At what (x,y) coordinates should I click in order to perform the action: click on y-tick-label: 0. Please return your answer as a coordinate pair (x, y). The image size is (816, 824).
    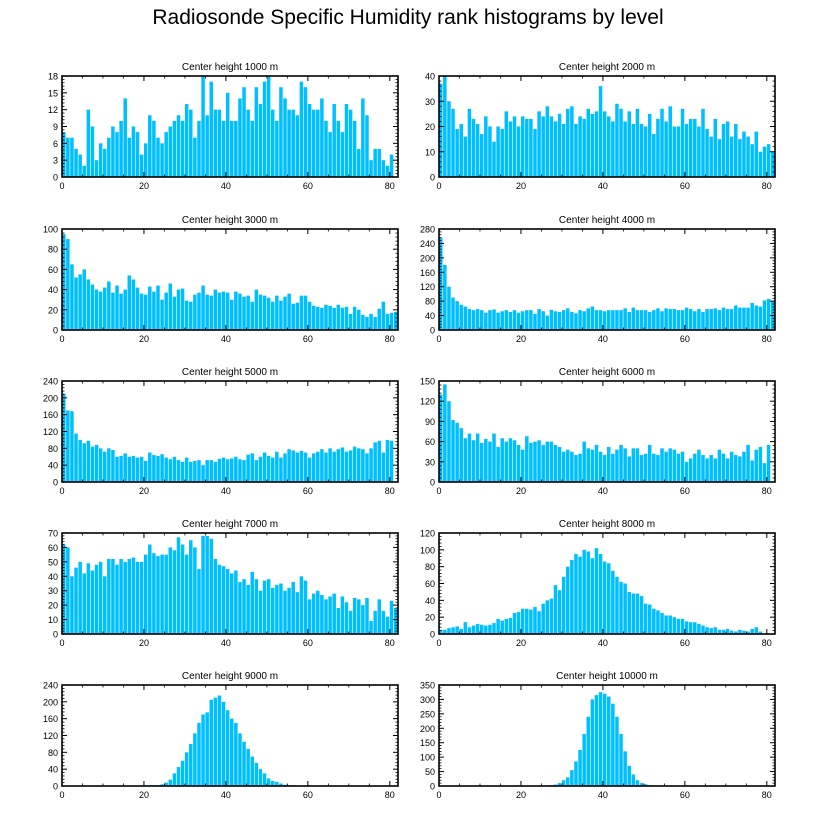
    Looking at the image, I should click on (432, 331).